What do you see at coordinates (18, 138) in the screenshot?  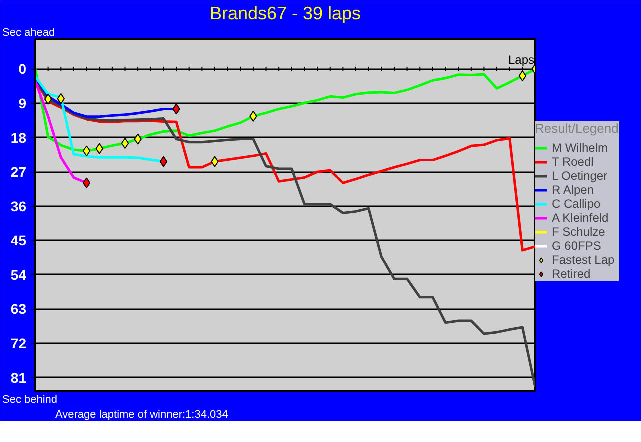 I see `y-tick-label: 18` at bounding box center [18, 138].